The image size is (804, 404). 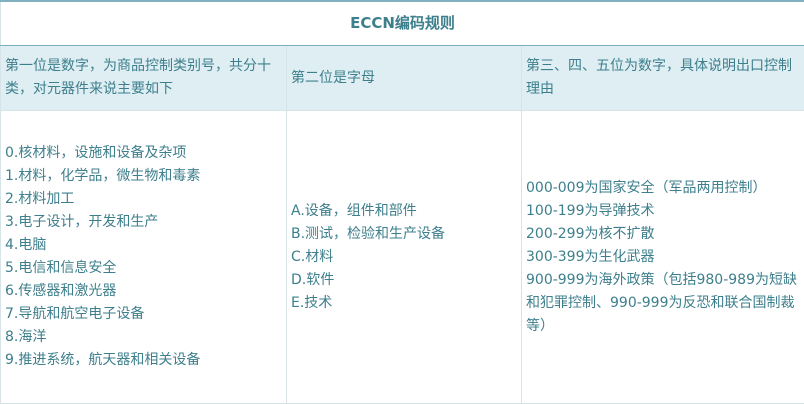 I want to click on list-item: D.软件, so click(x=313, y=279).